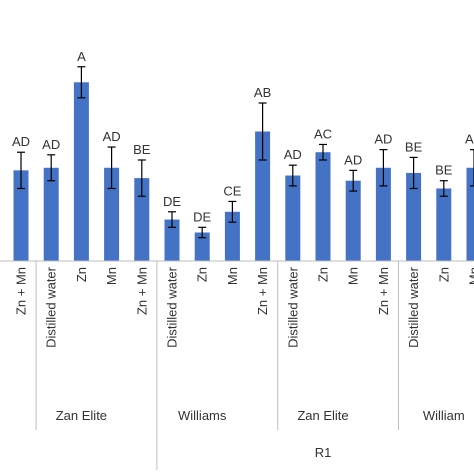 The height and width of the screenshot is (474, 474). Describe the element at coordinates (323, 133) in the screenshot. I see `significance-label: AC` at that location.